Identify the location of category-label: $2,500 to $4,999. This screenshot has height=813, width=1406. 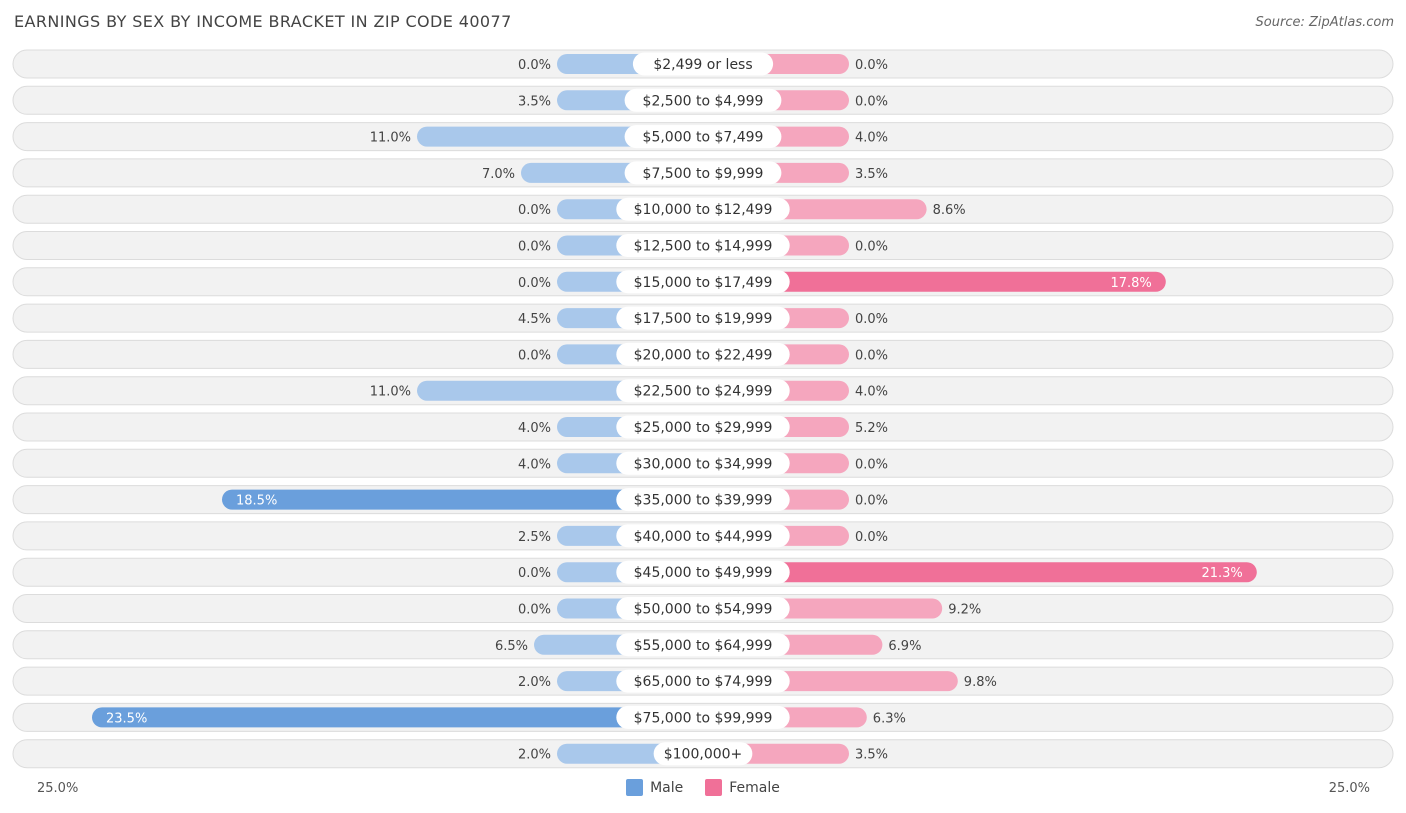
(703, 101).